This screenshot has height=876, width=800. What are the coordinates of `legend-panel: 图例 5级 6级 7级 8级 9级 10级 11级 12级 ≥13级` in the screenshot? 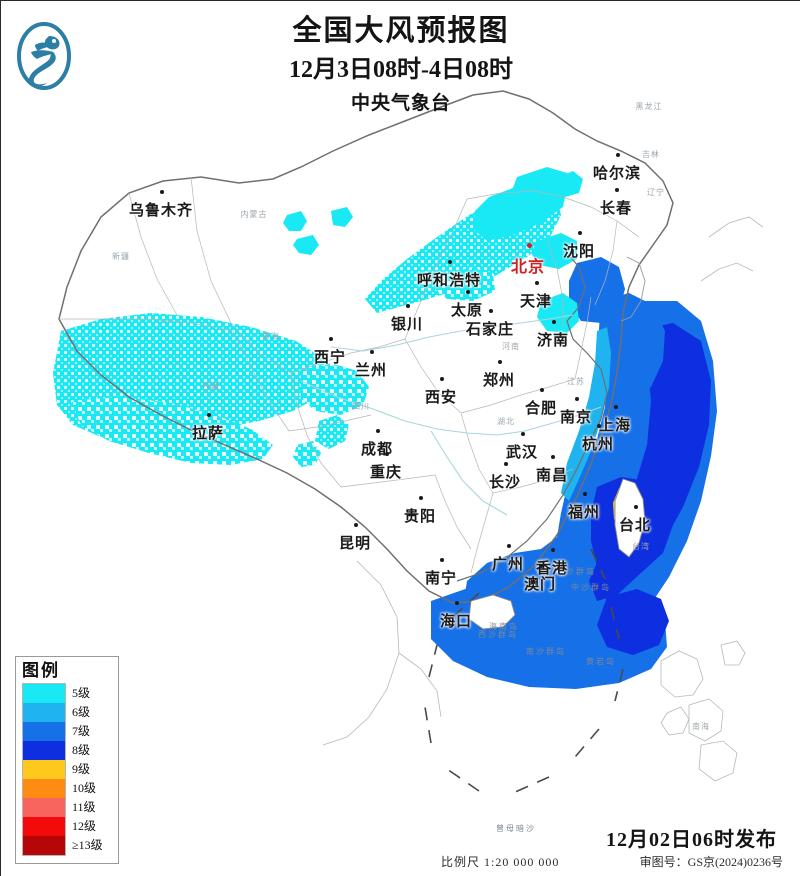 It's located at (67, 760).